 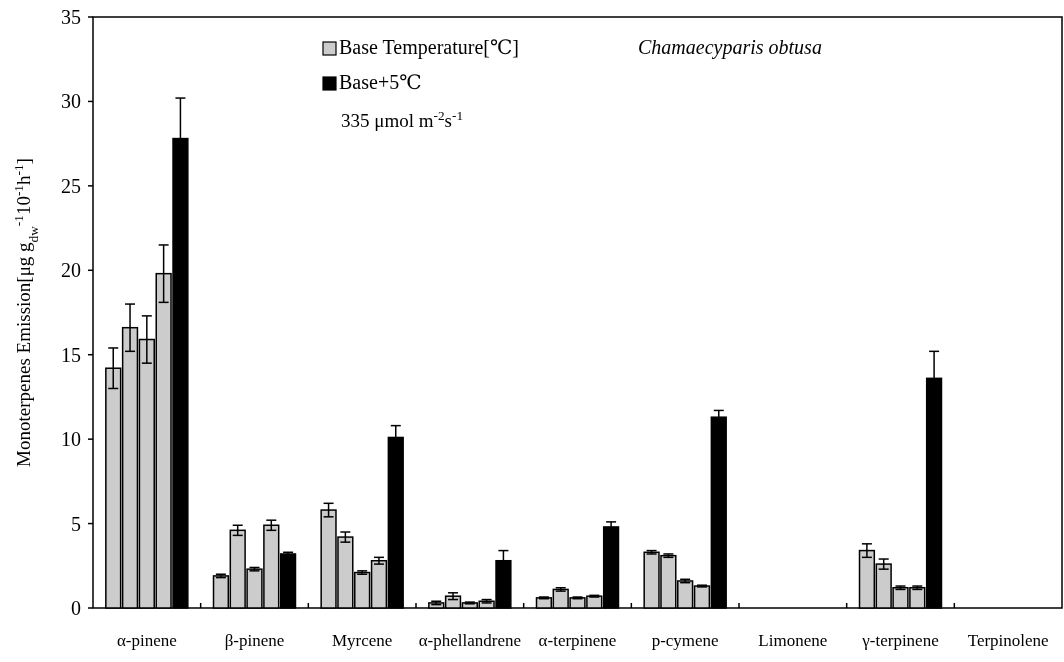 I want to click on legend-label: Base+5℃, so click(x=380, y=82).